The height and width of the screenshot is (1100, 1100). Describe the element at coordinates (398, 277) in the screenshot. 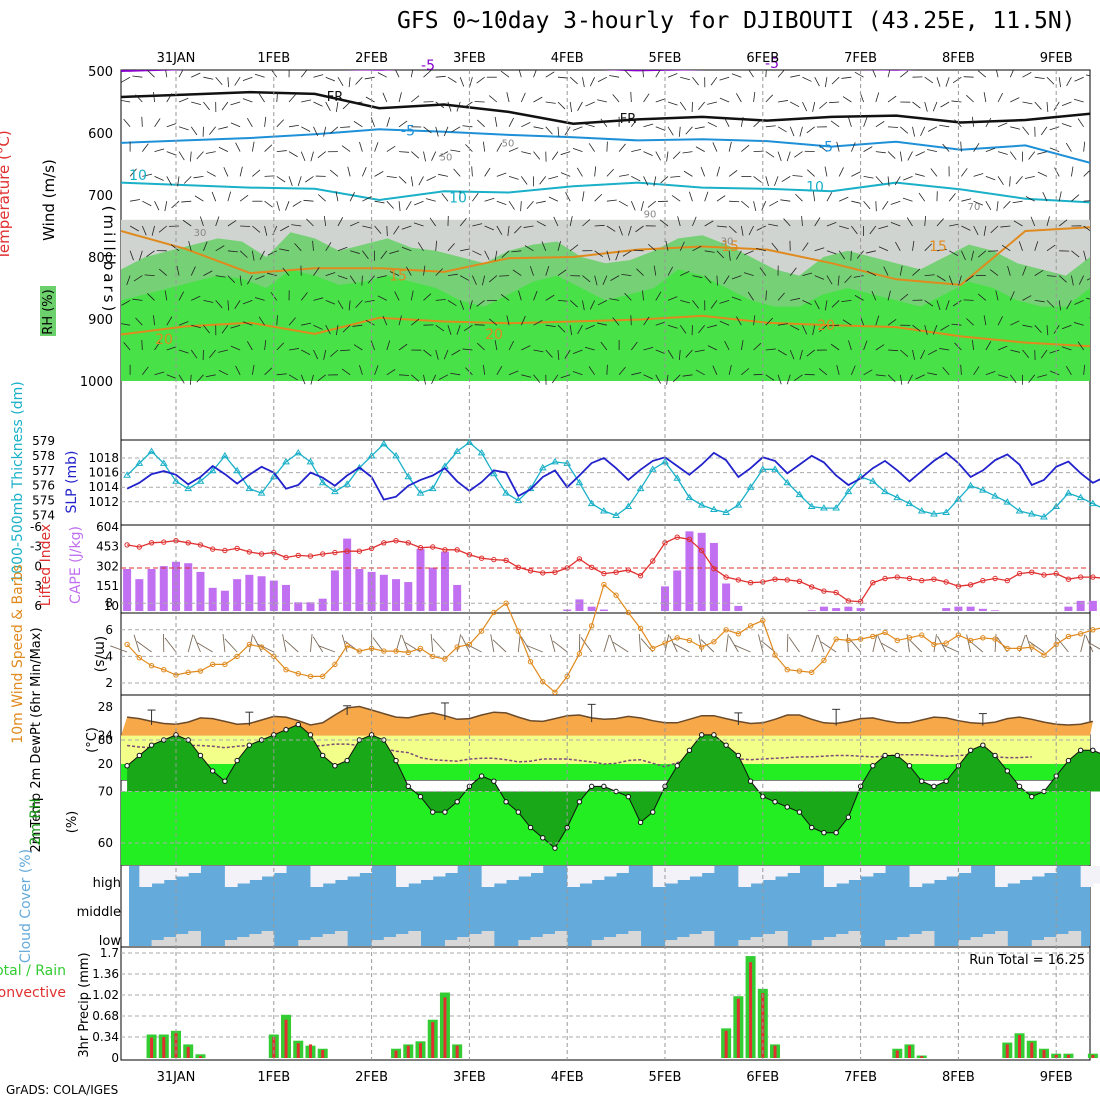

I see `isotherm-label: 15` at that location.